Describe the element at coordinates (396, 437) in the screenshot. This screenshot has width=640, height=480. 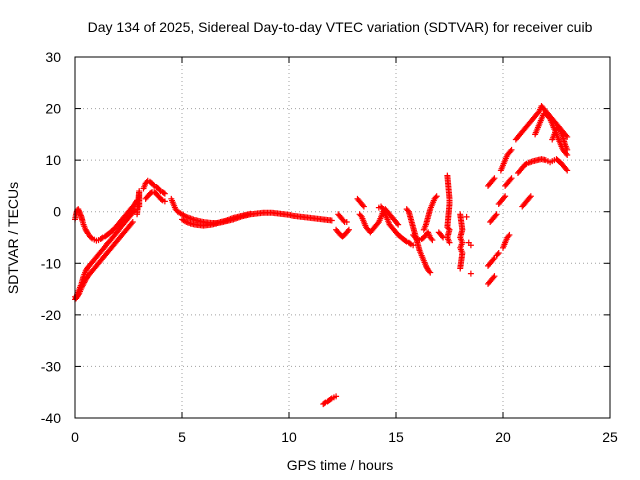
I see `x-tick-label: 15` at that location.